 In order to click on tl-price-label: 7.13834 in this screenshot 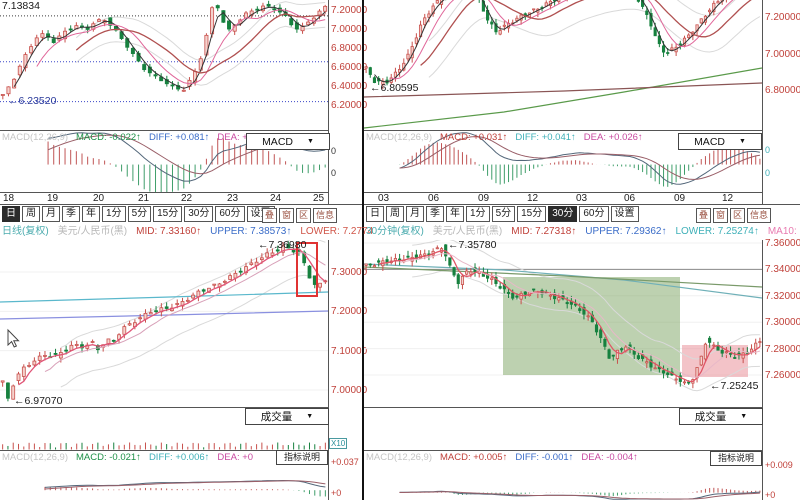, I will do `click(21, 6)`.